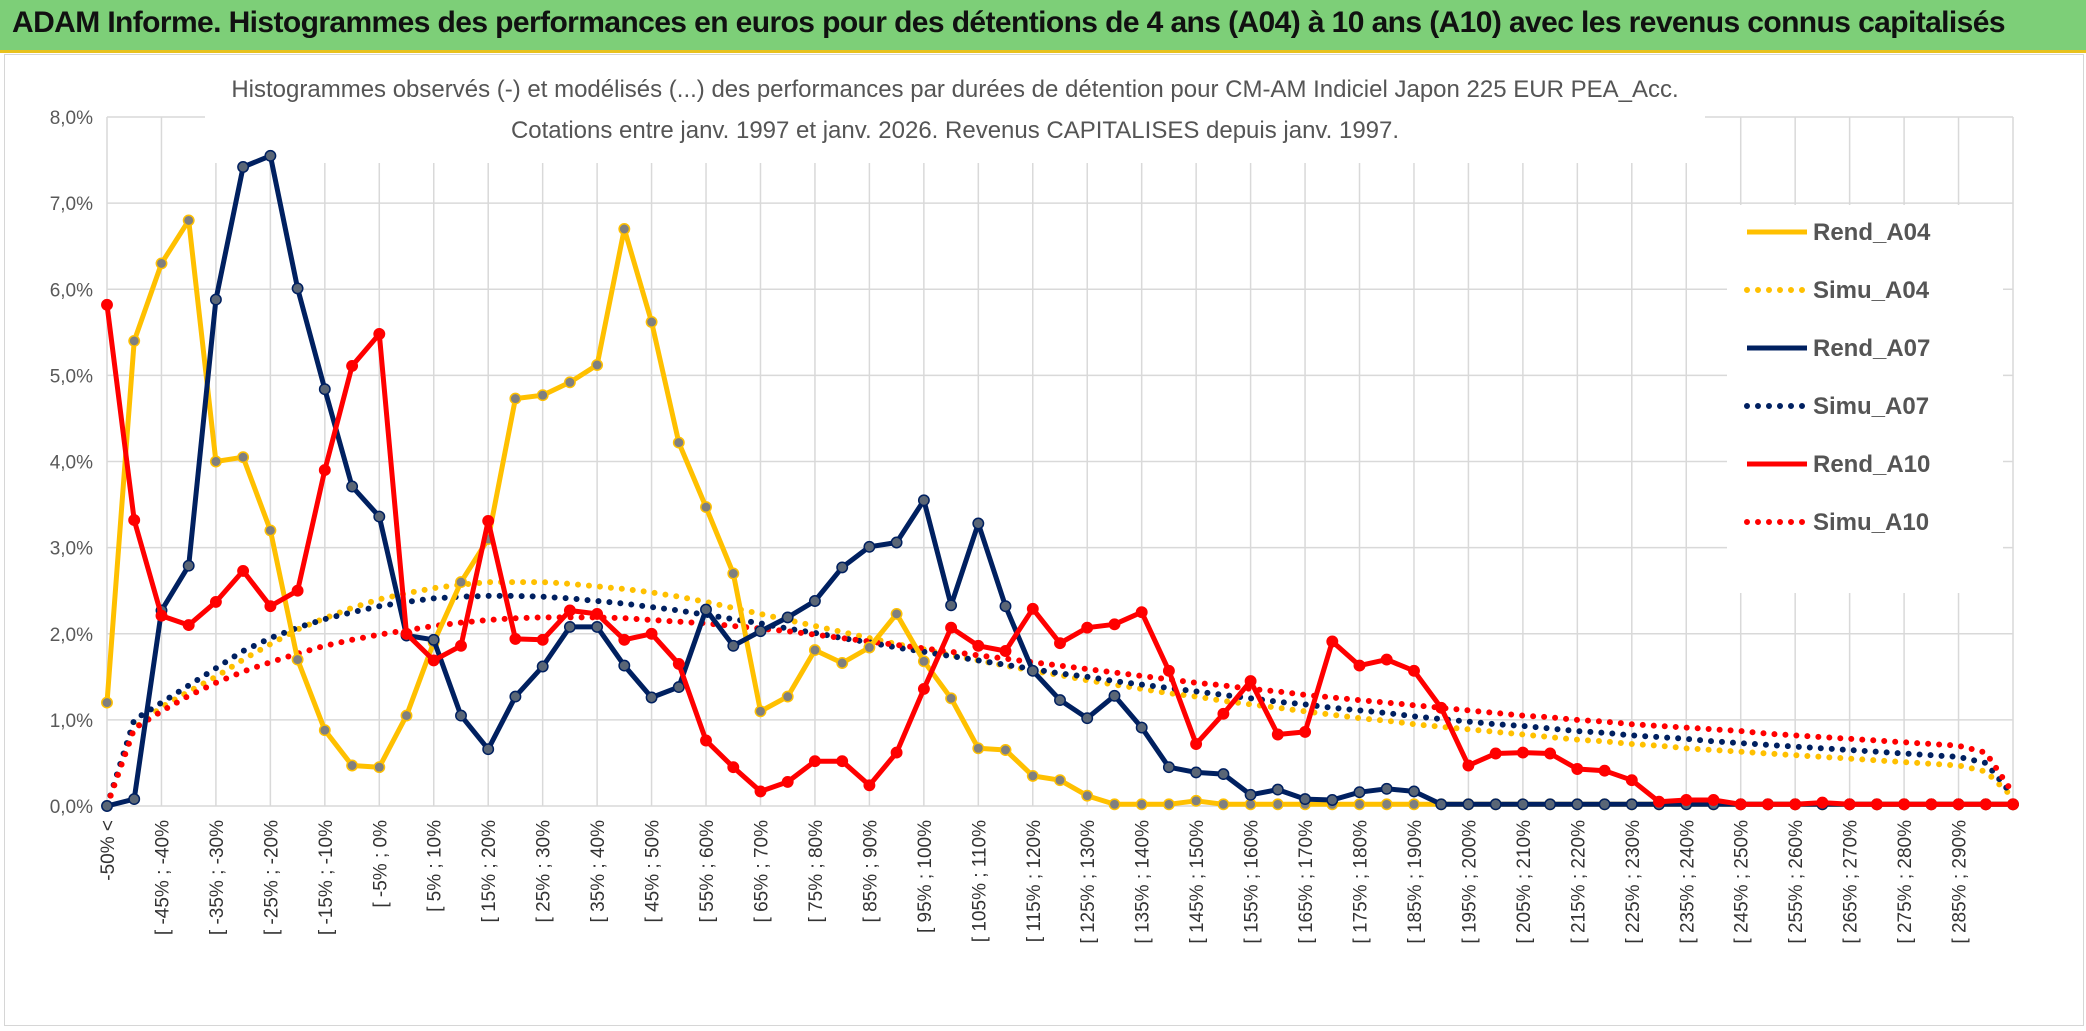 This screenshot has height=1031, width=2086. Describe the element at coordinates (71, 549) in the screenshot. I see `y-tick-label: 3,0%` at that location.